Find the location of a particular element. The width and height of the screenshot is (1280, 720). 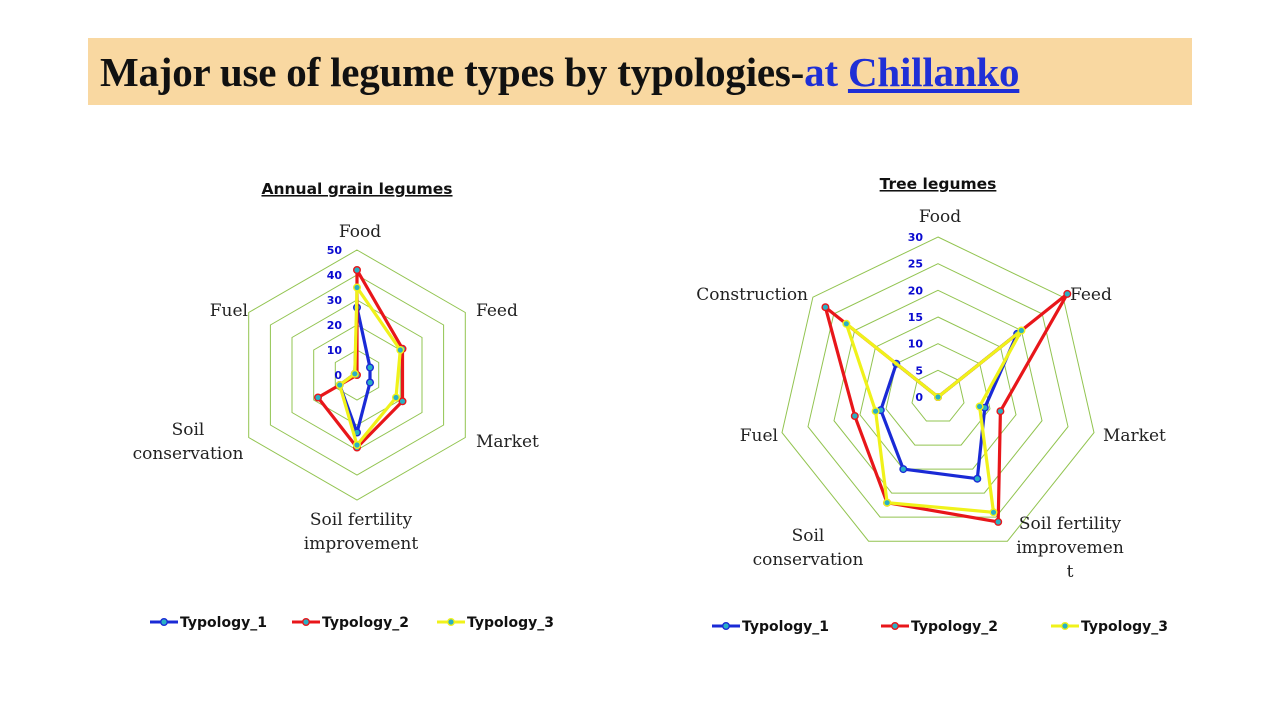

chart1-axis-label-soil-fertility-improvement: improvement is located at coordinates (361, 544).